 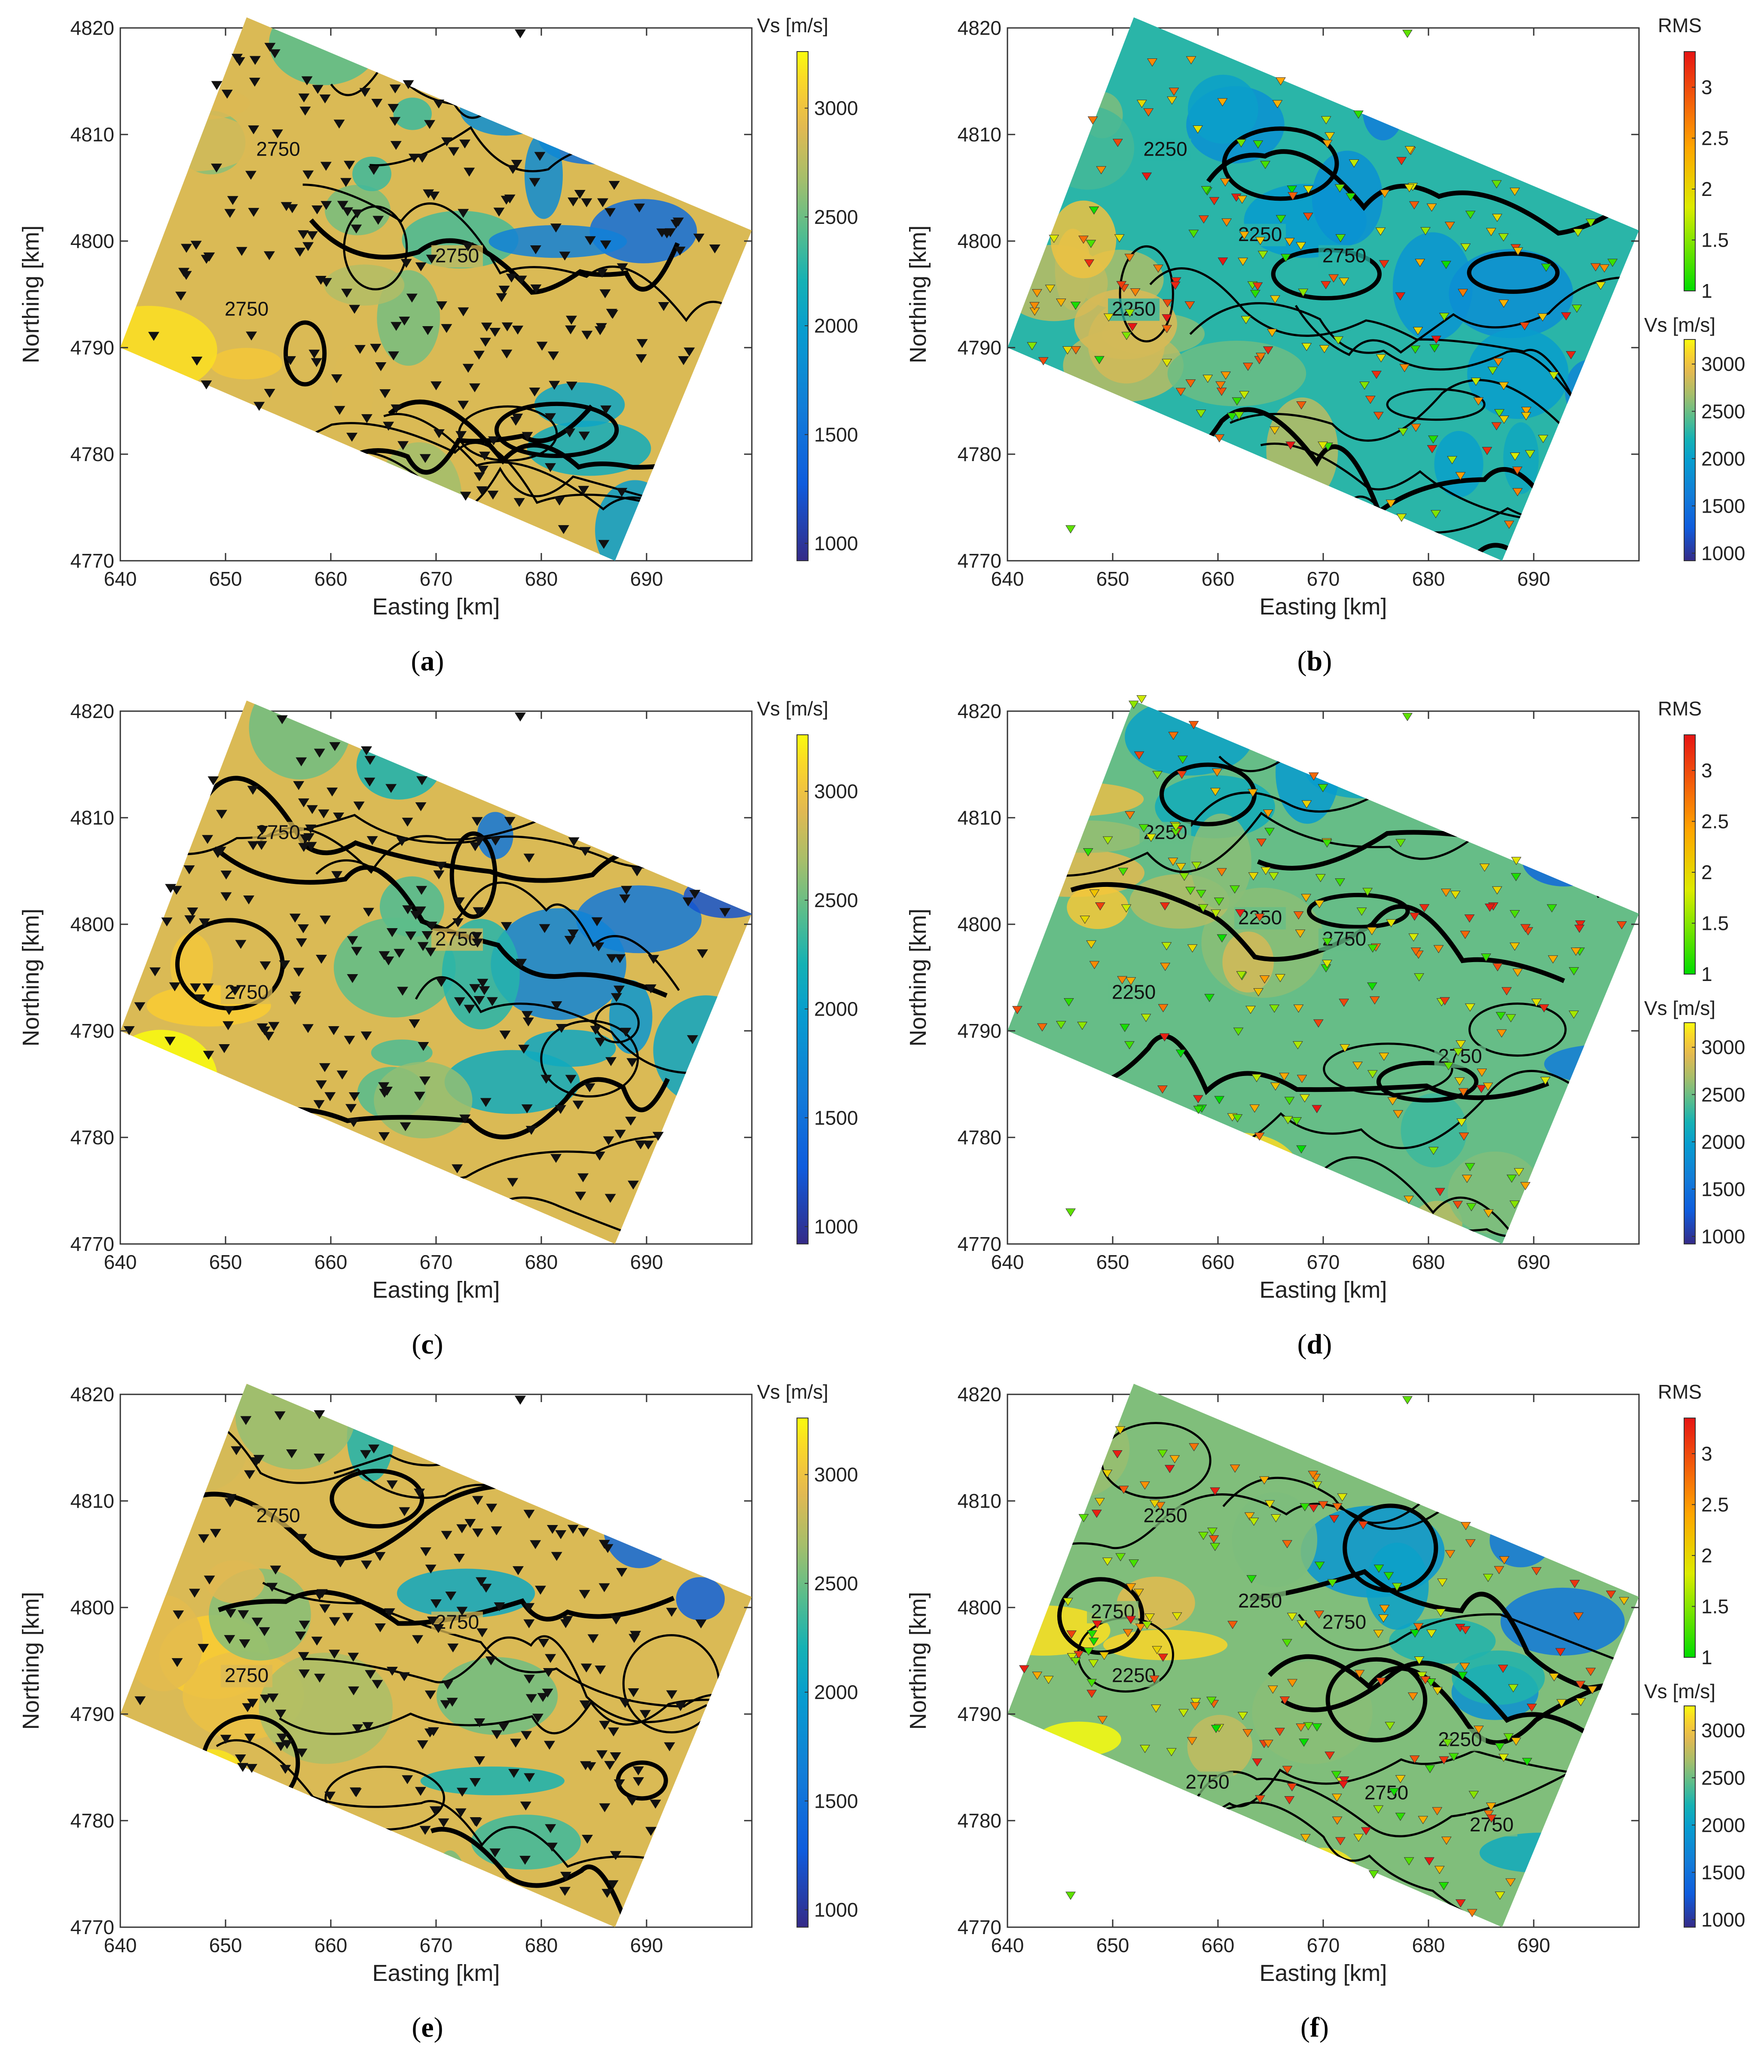 What do you see at coordinates (1427, 1081) in the screenshot?
I see `contour-loop` at bounding box center [1427, 1081].